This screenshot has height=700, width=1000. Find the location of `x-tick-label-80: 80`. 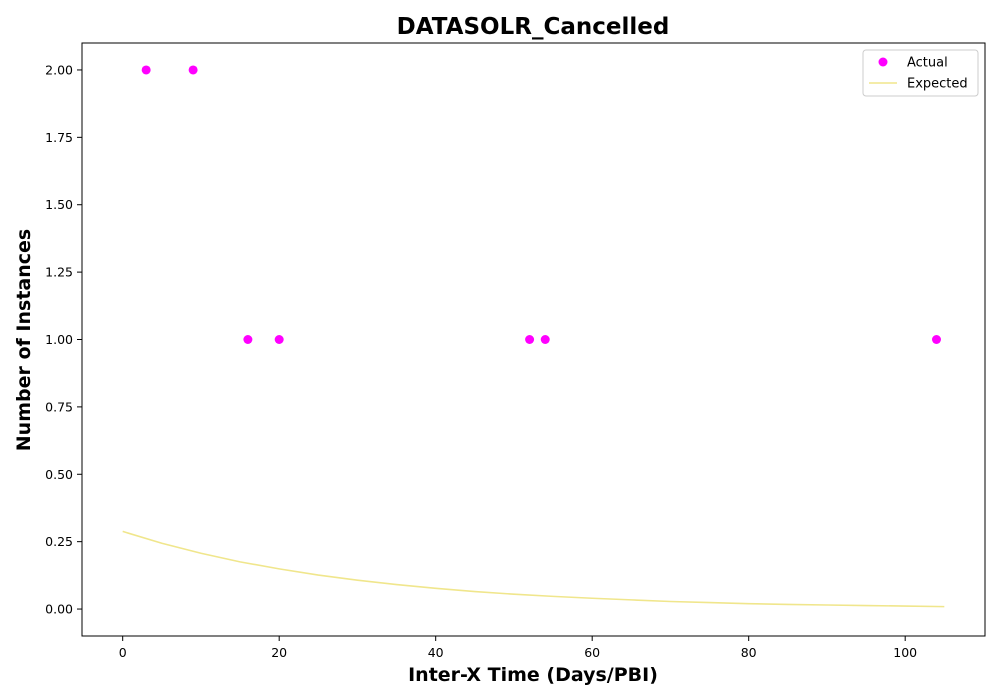

x-tick-label-80: 80 is located at coordinates (749, 652).